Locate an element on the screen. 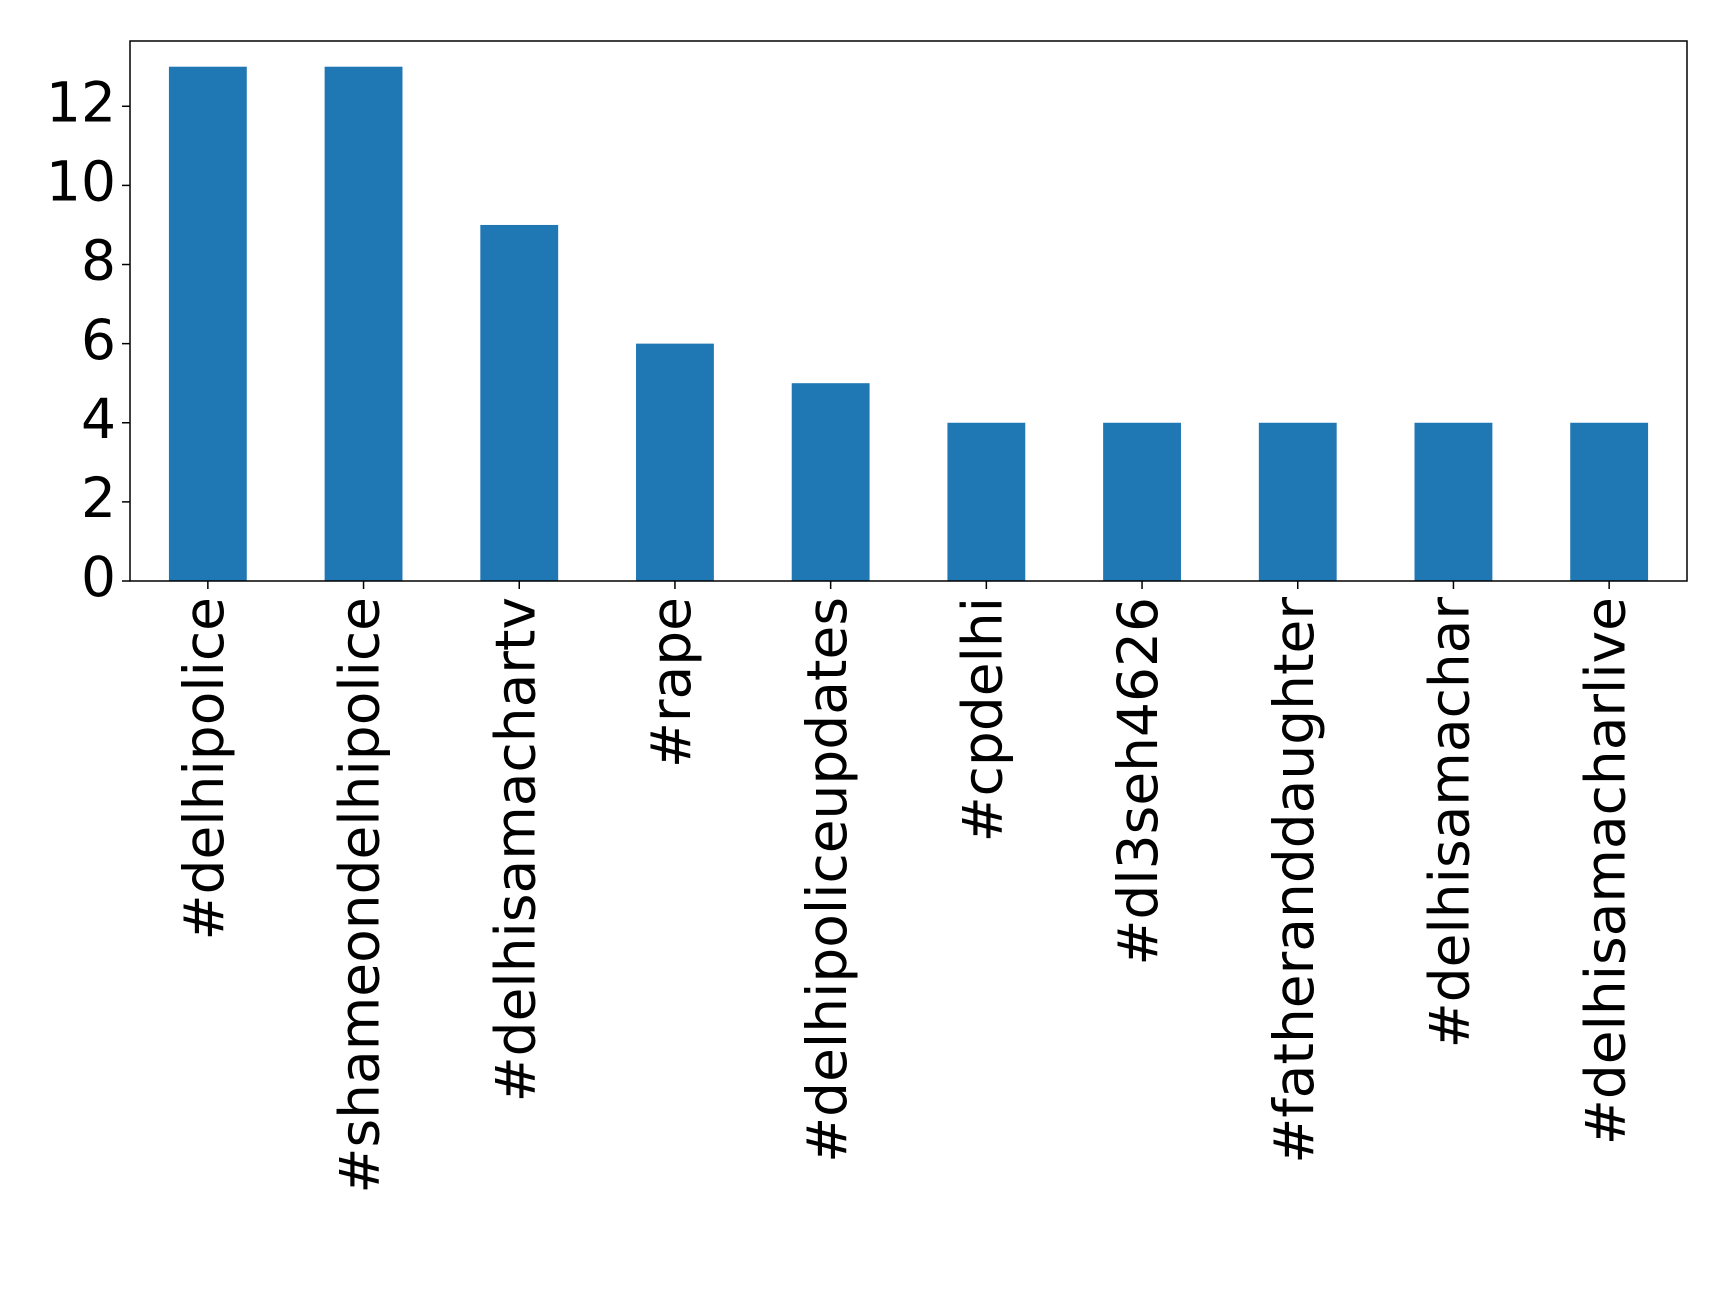 Image resolution: width=1719 pixels, height=1306 pixels. x-tick-label: #delhipolice is located at coordinates (204, 768).